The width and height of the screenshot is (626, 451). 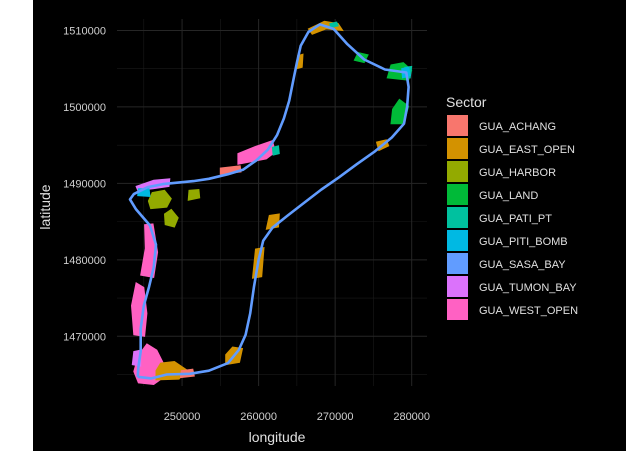 What do you see at coordinates (457, 194) in the screenshot?
I see `legend-key-gua-land` at bounding box center [457, 194].